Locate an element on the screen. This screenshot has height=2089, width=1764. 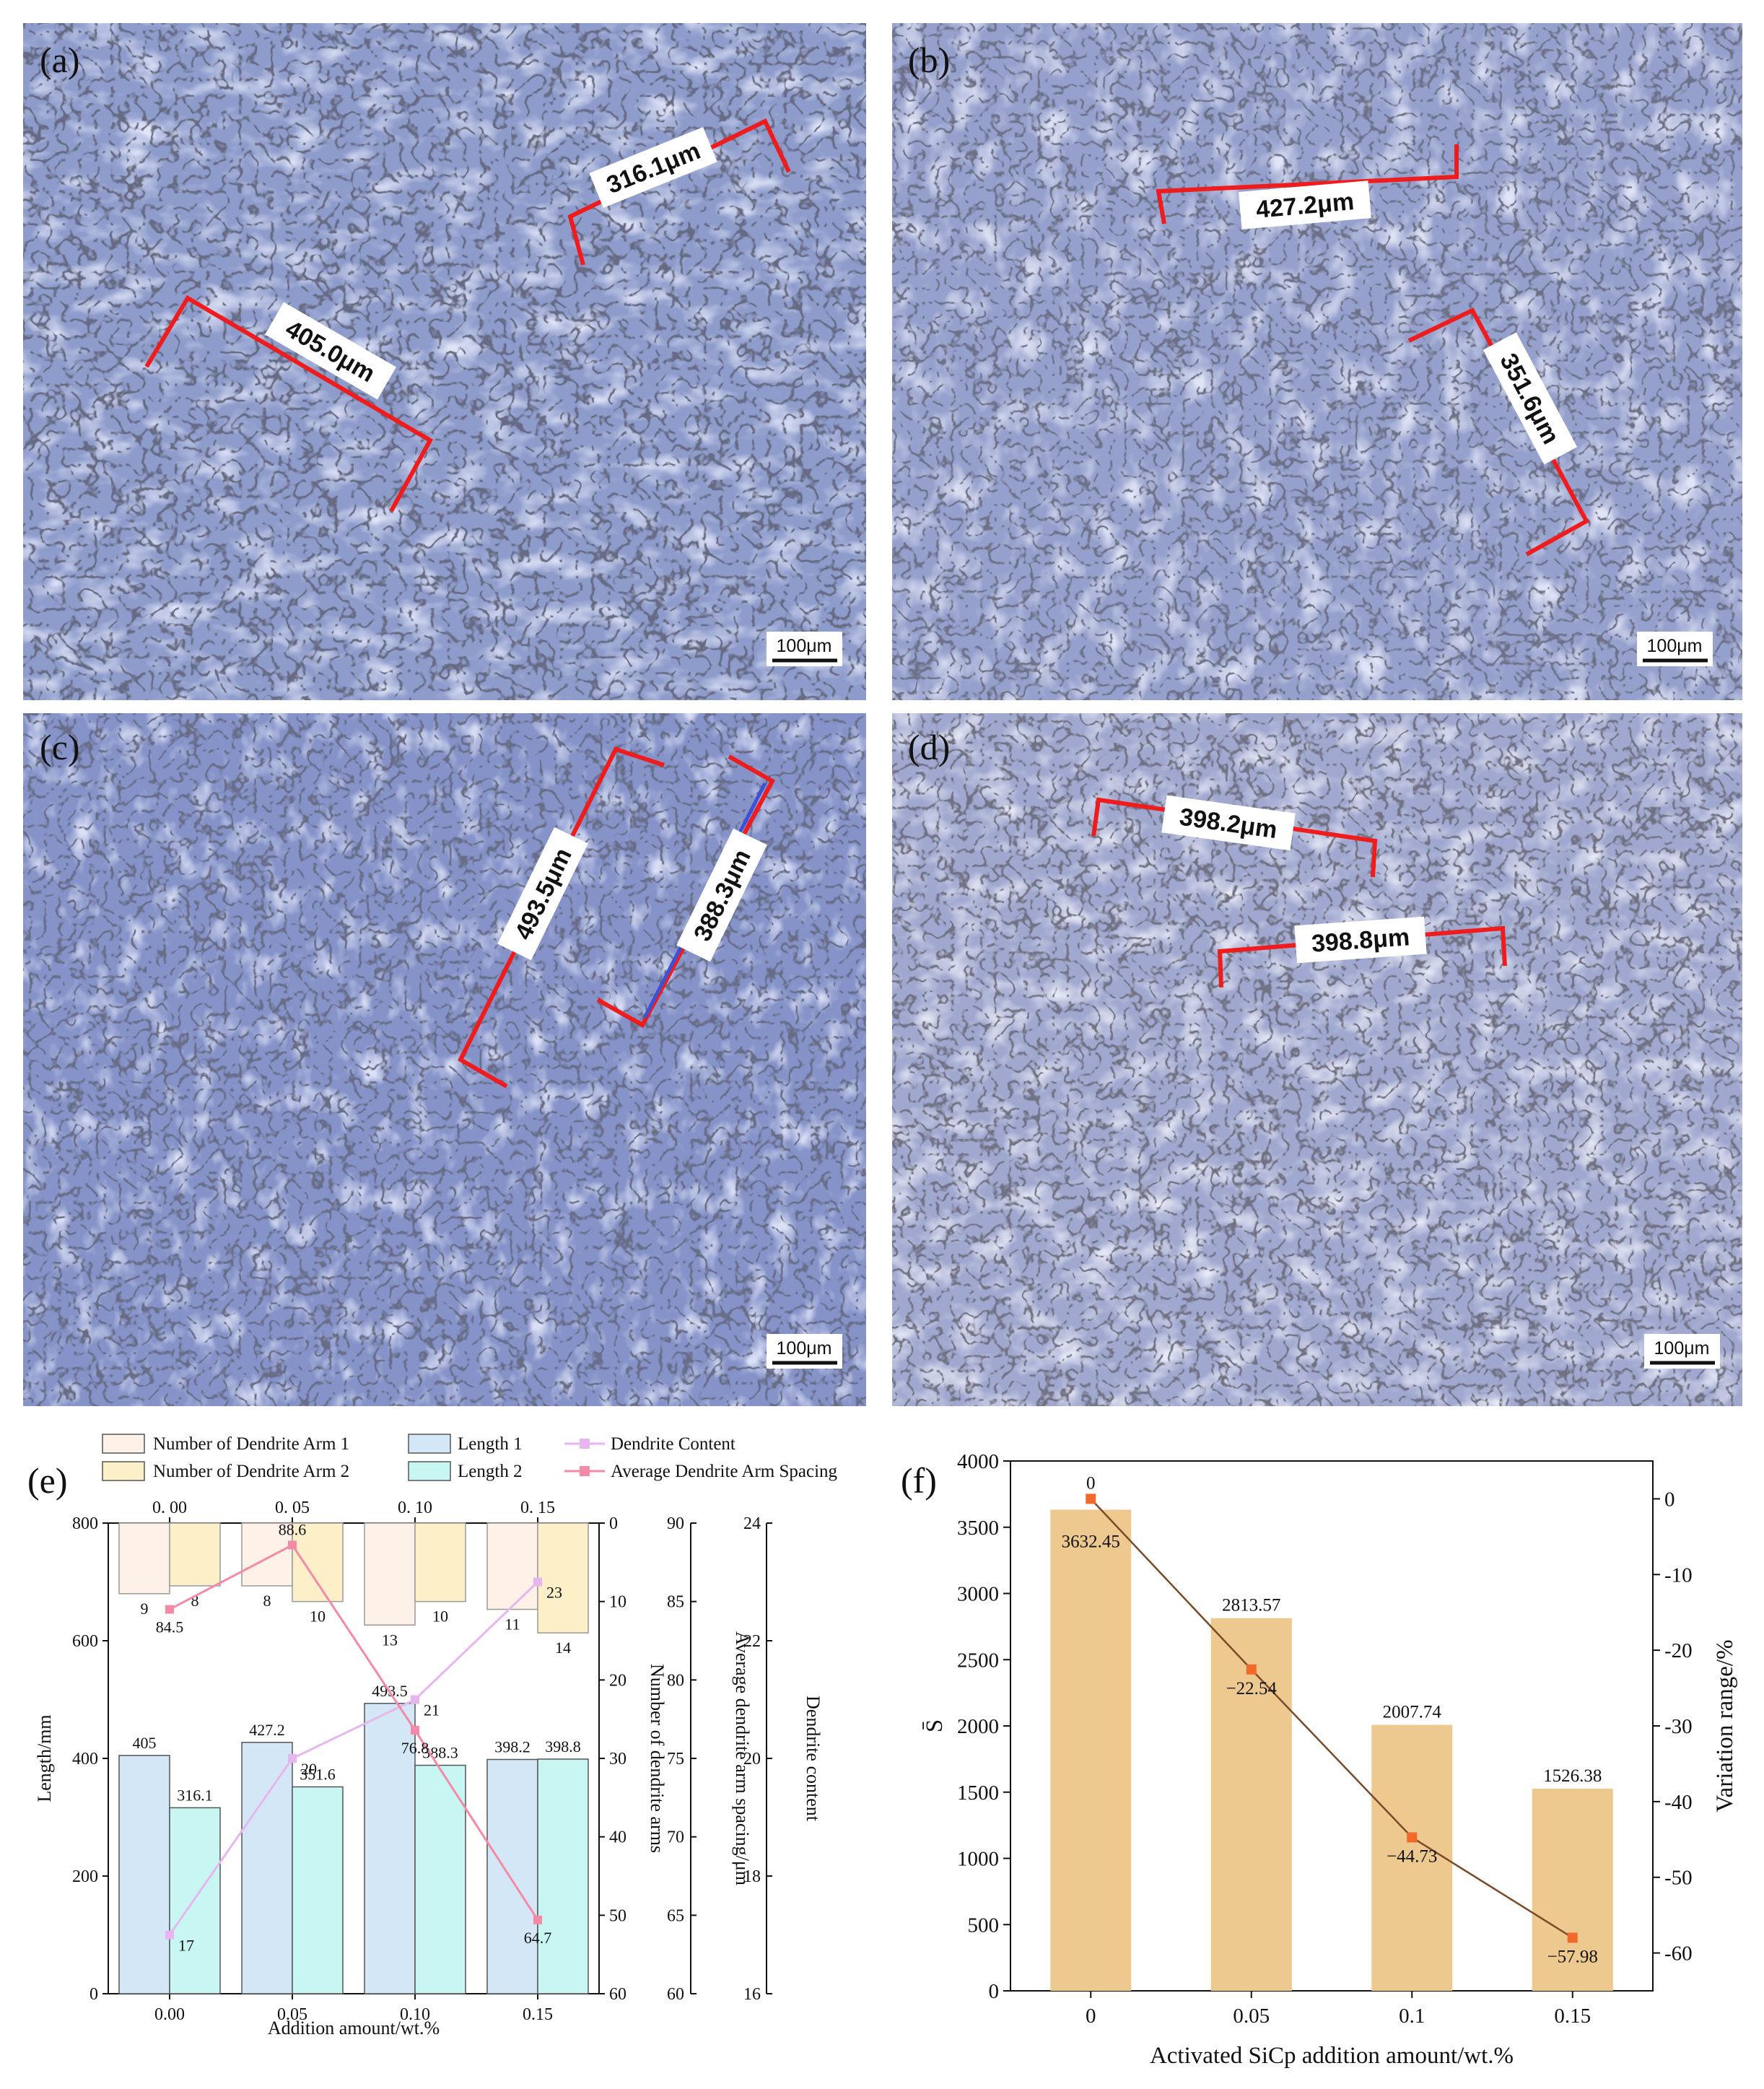
data-label: 2813.57 is located at coordinates (1251, 1605).